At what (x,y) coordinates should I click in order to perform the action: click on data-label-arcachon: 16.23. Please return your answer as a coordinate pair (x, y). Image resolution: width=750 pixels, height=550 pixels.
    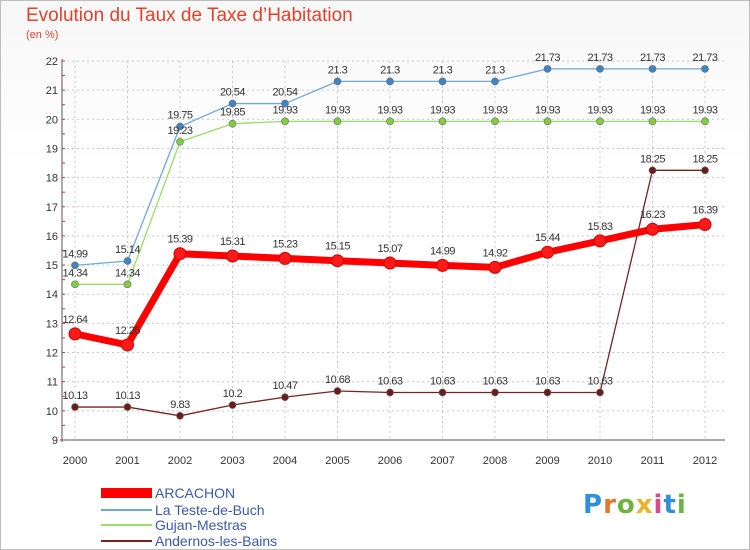
    Looking at the image, I should click on (652, 215).